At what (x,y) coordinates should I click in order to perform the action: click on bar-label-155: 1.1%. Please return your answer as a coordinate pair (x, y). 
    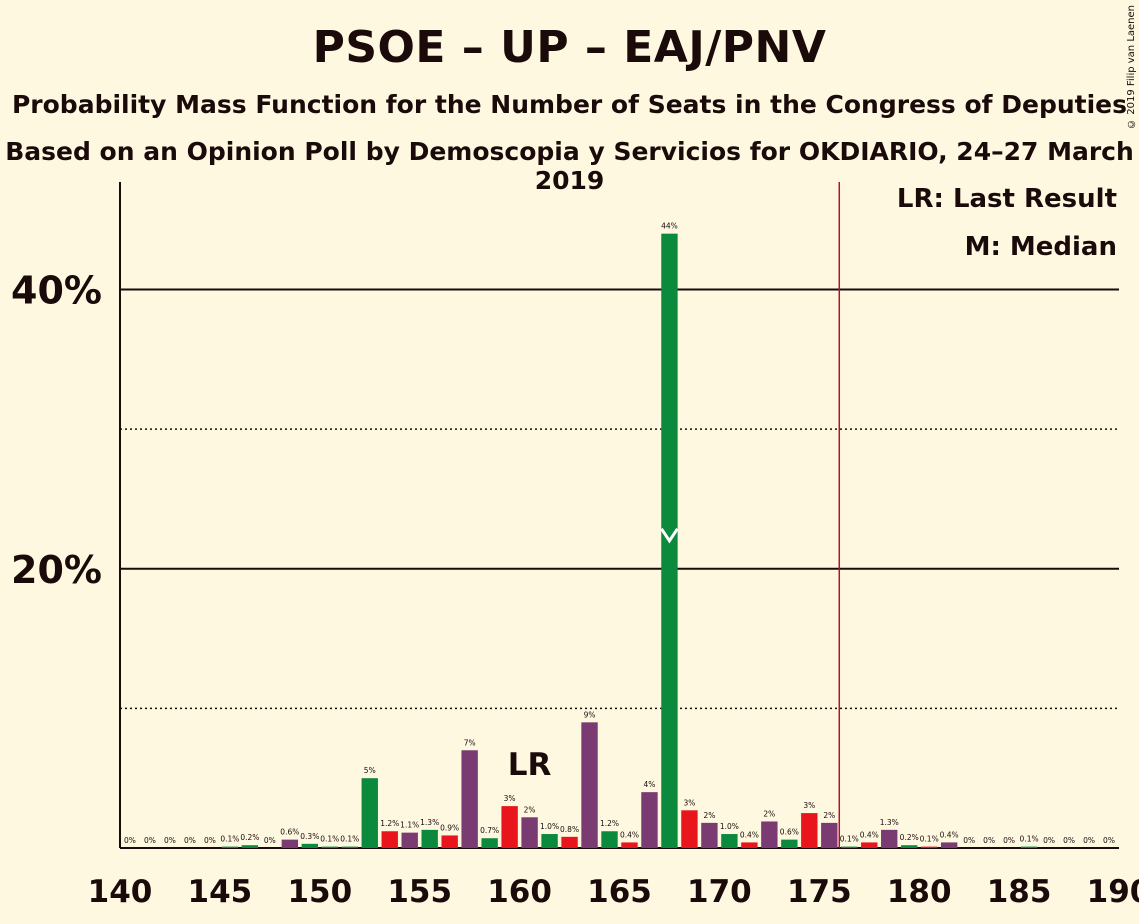
    Looking at the image, I should click on (409, 825).